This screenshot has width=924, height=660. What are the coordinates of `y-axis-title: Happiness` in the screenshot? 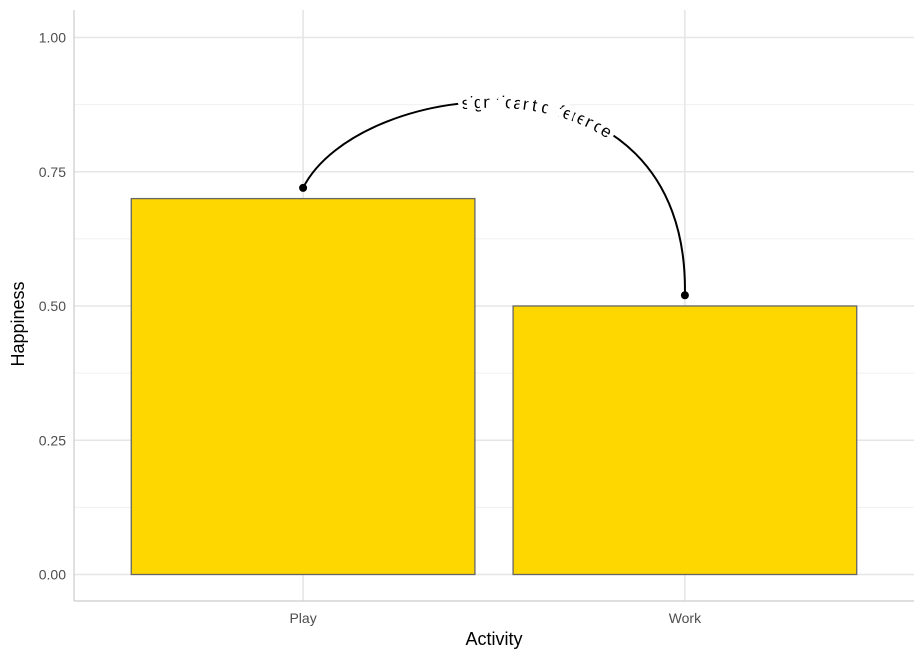 It's located at (18, 323).